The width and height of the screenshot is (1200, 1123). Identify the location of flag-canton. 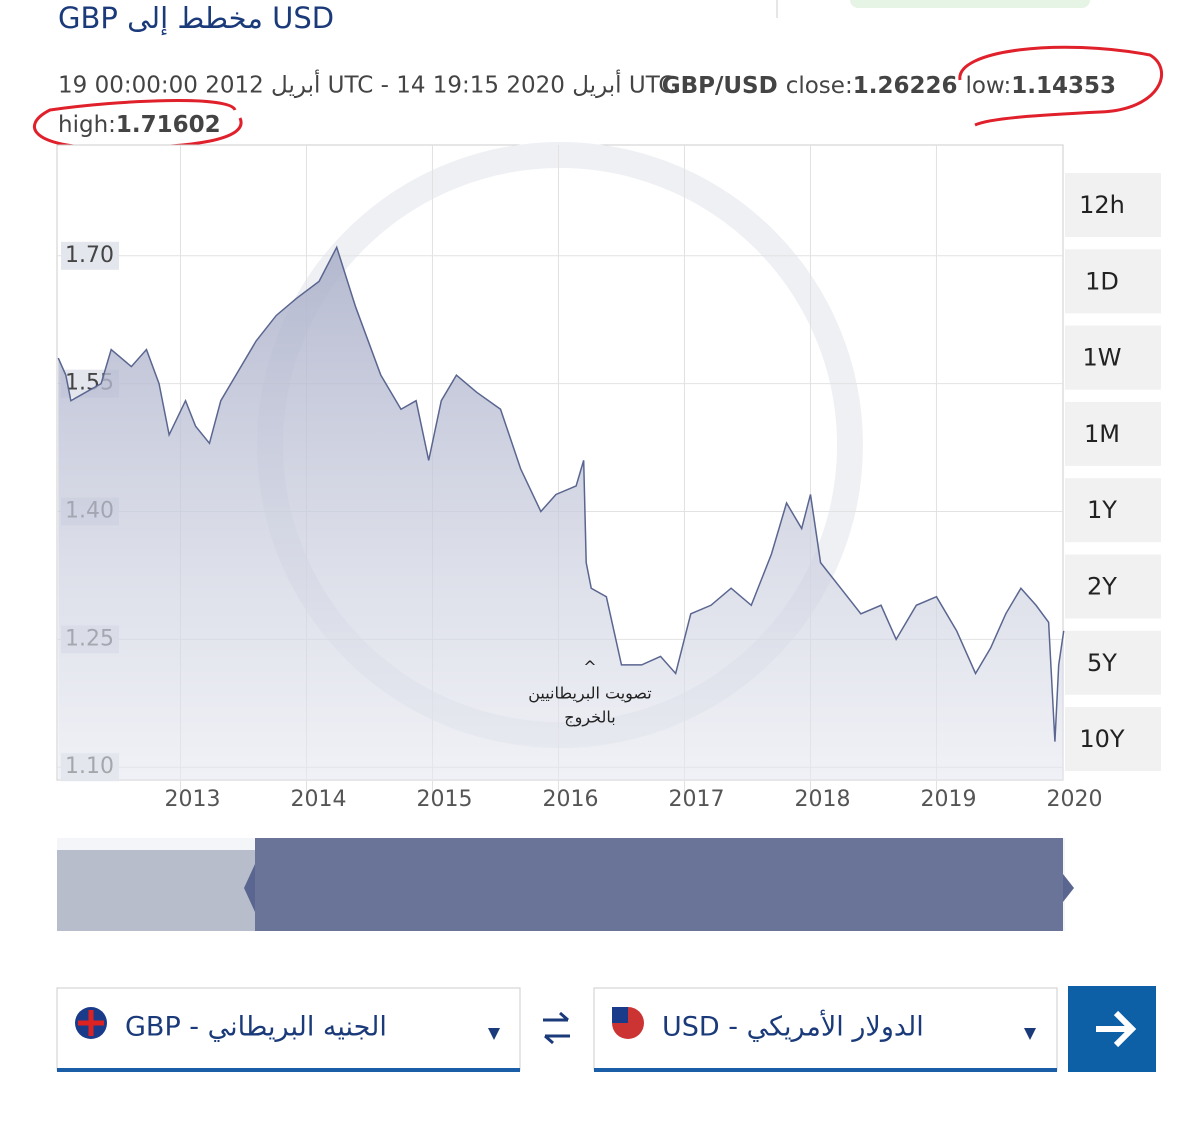
(620, 1015).